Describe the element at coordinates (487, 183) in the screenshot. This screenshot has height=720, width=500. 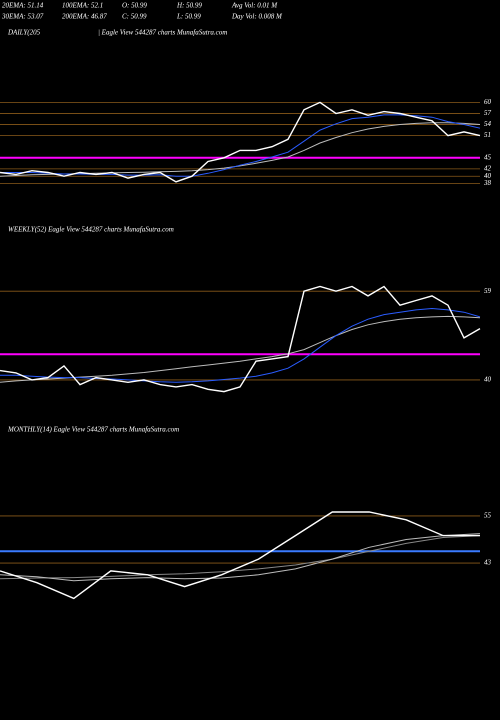
I see `y-tick-label: 38` at that location.